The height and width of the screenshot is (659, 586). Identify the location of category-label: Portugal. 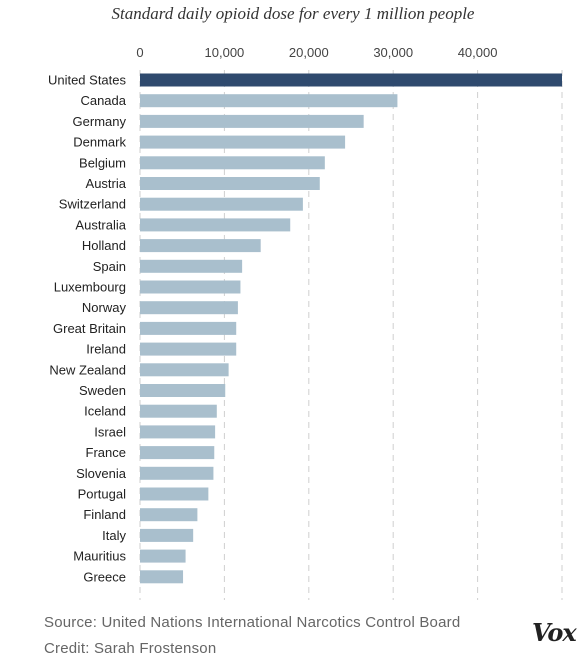
(102, 494).